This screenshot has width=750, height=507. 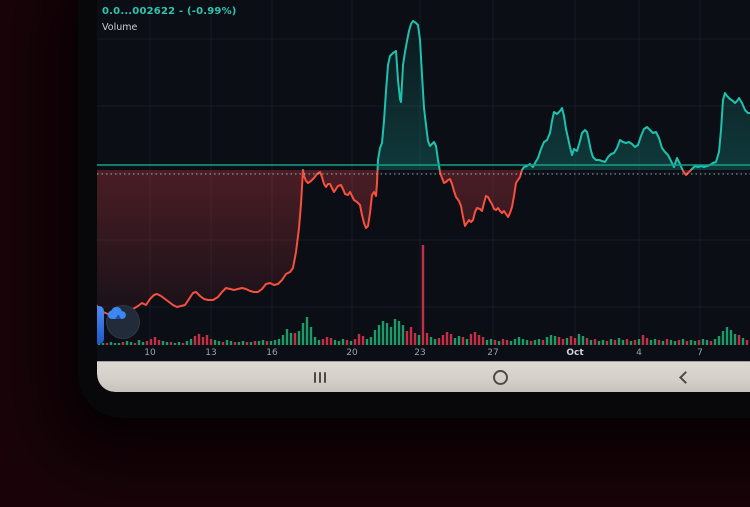 I want to click on recents-icon, so click(x=320, y=377).